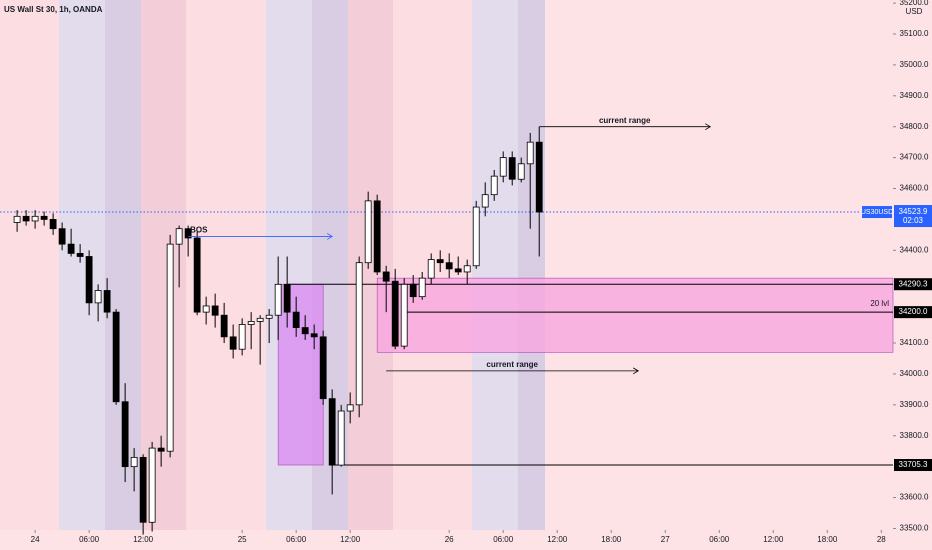 The image size is (932, 550). Describe the element at coordinates (199, 230) in the screenshot. I see `annotation-label: BOS` at that location.